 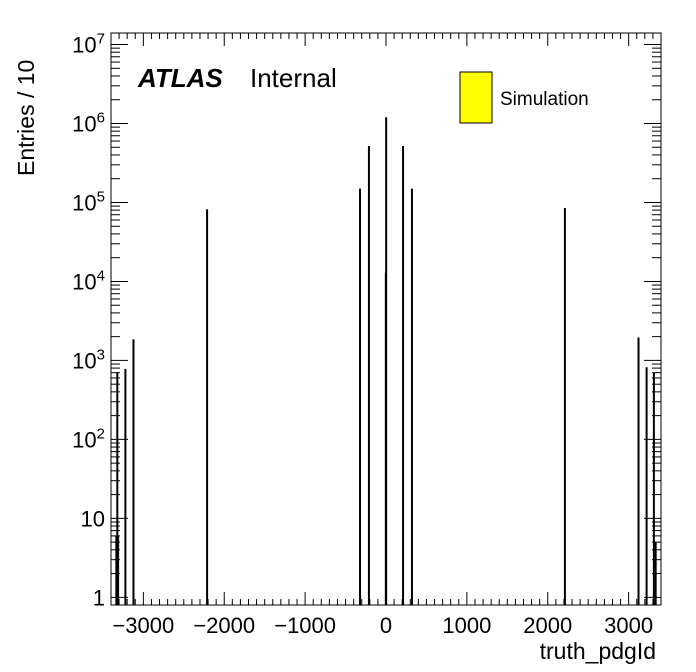 I want to click on x-tick-label: 2000, so click(x=547, y=625).